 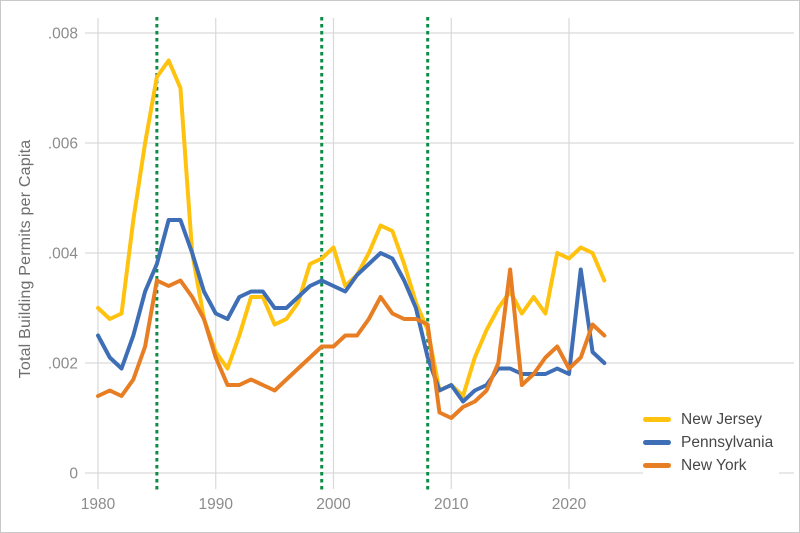 I want to click on legend-label-new-york: New York, so click(x=714, y=465).